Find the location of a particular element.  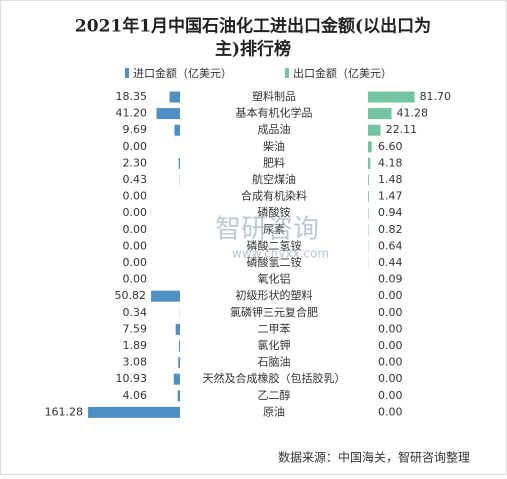

category-label: 二甲苯 is located at coordinates (274, 328).